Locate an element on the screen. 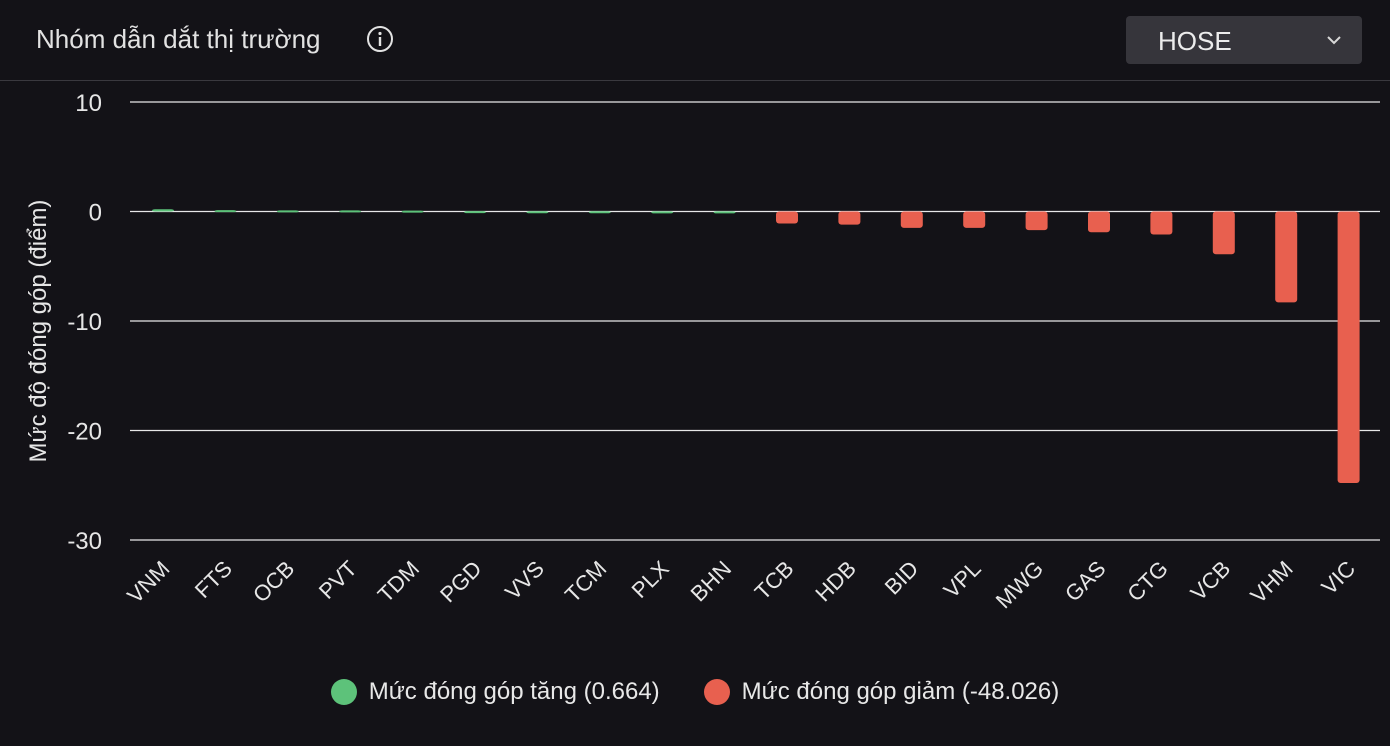 The width and height of the screenshot is (1390, 746). y-tick-label: 0 is located at coordinates (95, 213).